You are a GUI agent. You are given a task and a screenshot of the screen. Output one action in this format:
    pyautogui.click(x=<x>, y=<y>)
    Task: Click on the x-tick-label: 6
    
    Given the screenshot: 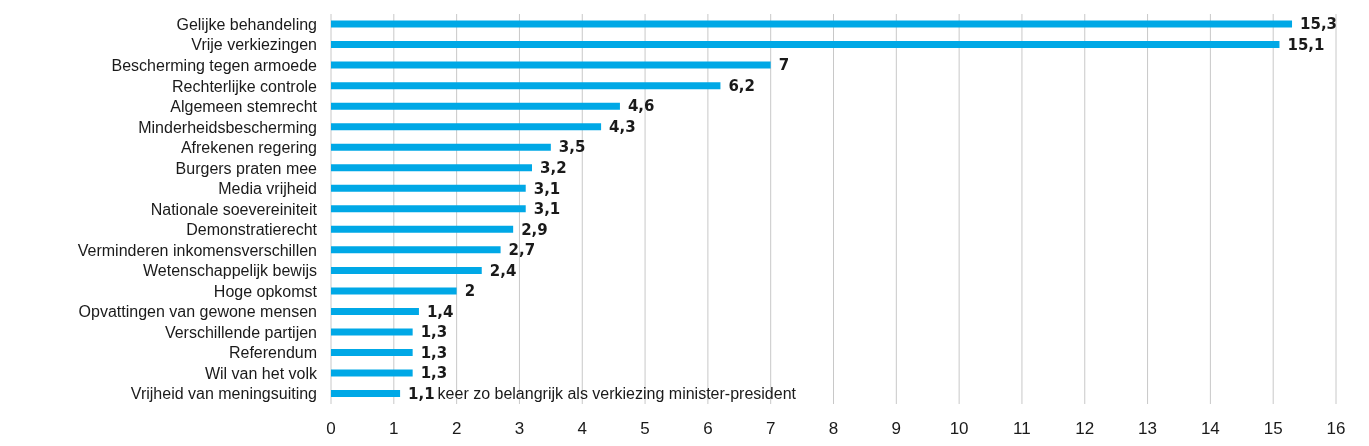 What is the action you would take?
    pyautogui.click(x=708, y=429)
    